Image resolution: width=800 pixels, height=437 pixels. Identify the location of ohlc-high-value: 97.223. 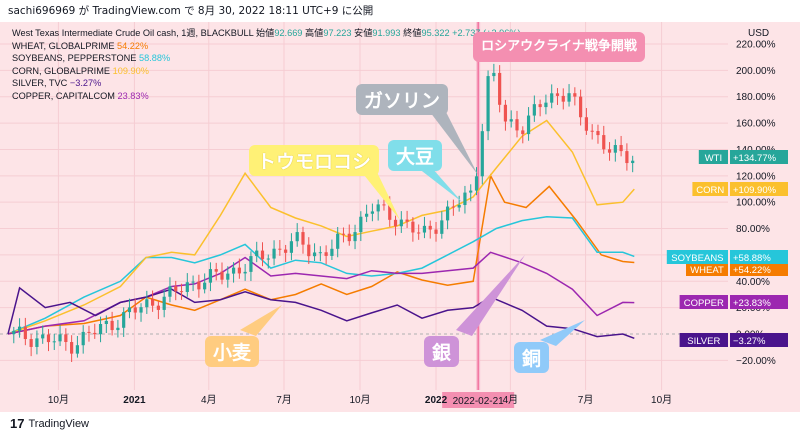
(337, 33).